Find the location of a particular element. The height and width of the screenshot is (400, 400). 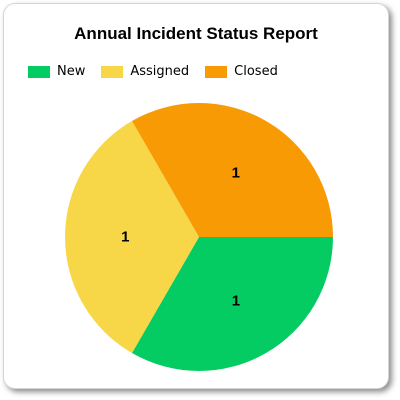

legend-item-closed: Closed is located at coordinates (241, 71).